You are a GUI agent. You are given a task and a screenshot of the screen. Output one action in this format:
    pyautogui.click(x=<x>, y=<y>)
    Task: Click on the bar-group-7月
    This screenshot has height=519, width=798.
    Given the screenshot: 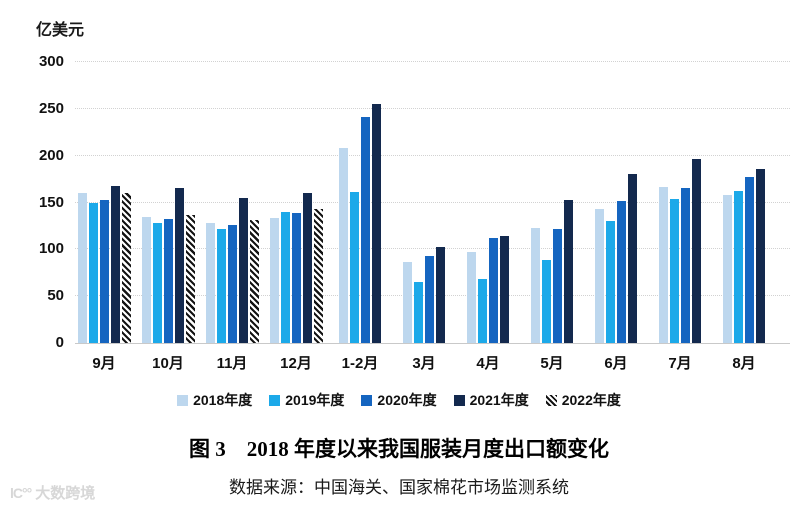 What is the action you would take?
    pyautogui.click(x=680, y=250)
    